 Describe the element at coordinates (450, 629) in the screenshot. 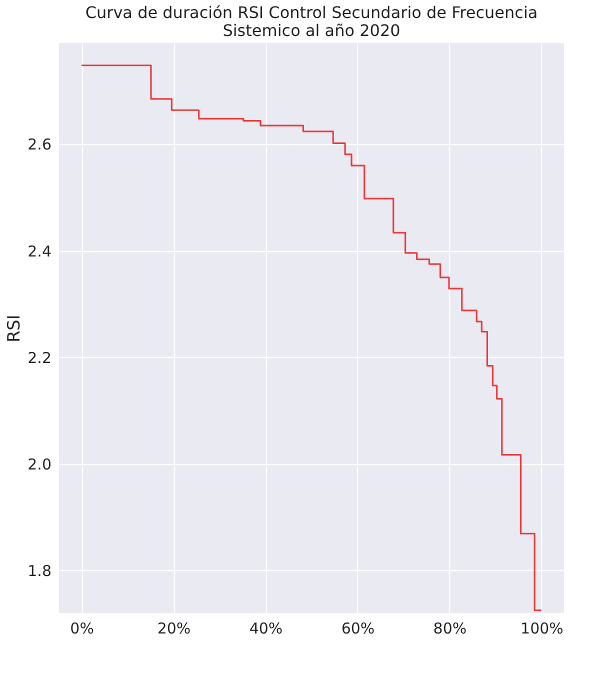

I see `x-tick-label: 80%` at that location.